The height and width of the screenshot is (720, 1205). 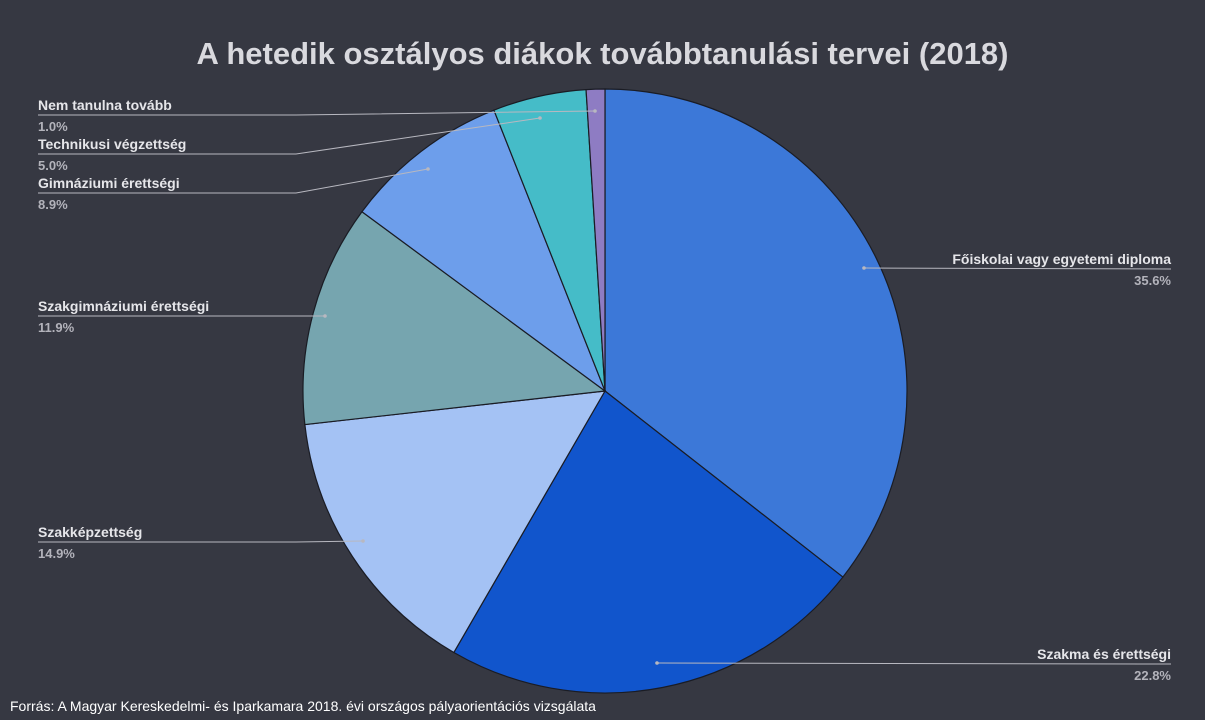 What do you see at coordinates (182, 316) in the screenshot?
I see `slice-label: Szakgimnáziumi érettségi 11.9%` at bounding box center [182, 316].